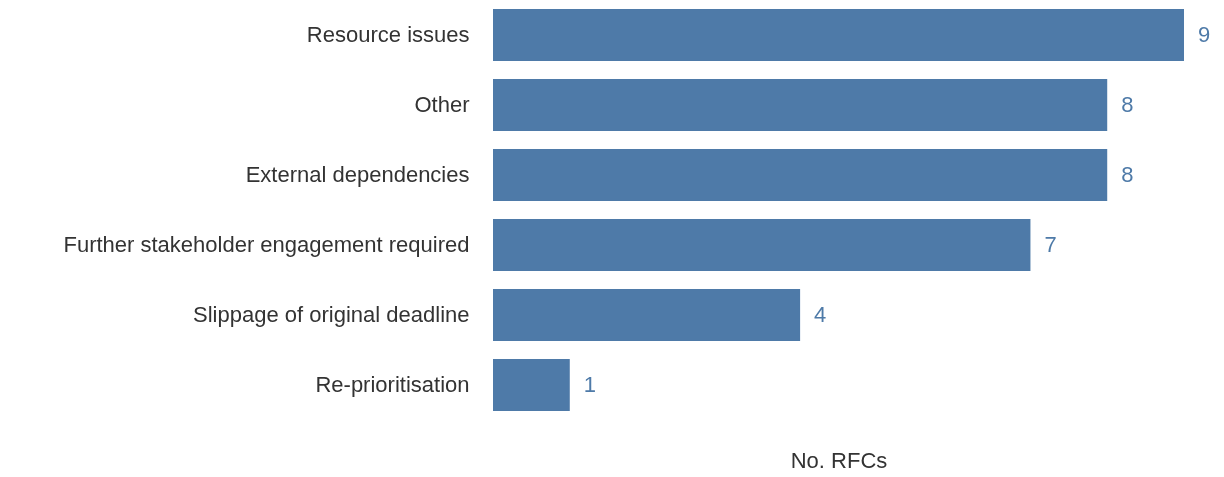 This screenshot has width=1224, height=477. I want to click on x-axis-title: No. RFCs, so click(839, 460).